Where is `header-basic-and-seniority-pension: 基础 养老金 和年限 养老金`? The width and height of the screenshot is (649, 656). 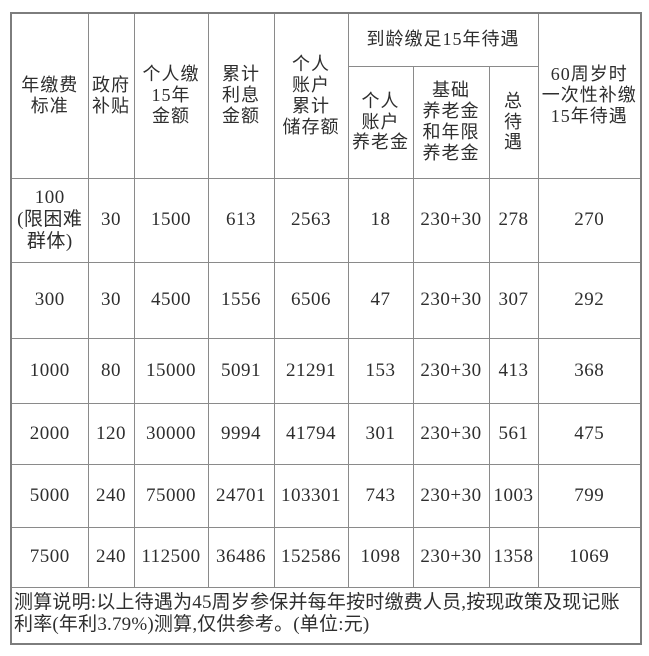
header-basic-and-seniority-pension: 基础 养老金 和年限 养老金 is located at coordinates (451, 122).